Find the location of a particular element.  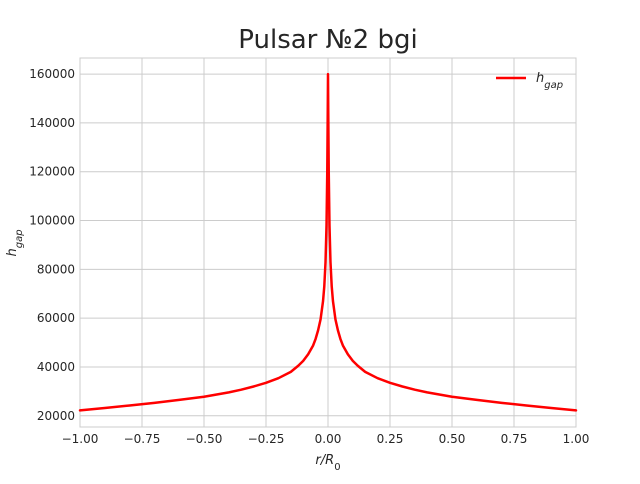

x-tick-label: 0.50 is located at coordinates (452, 439).